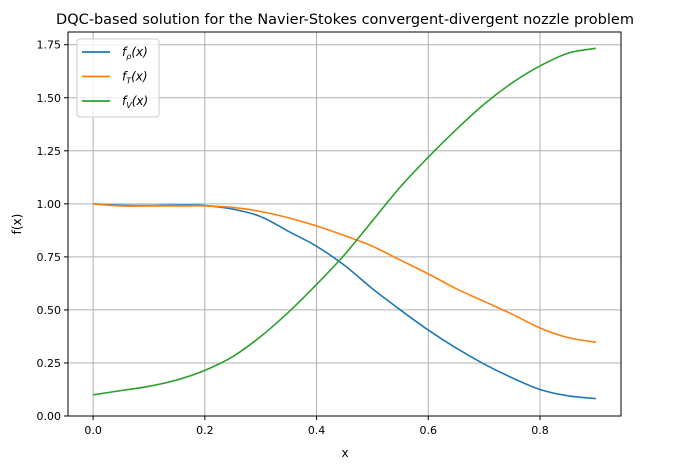 Image resolution: width=685 pixels, height=473 pixels. I want to click on y-tick-label: 0.50, so click(49, 310).